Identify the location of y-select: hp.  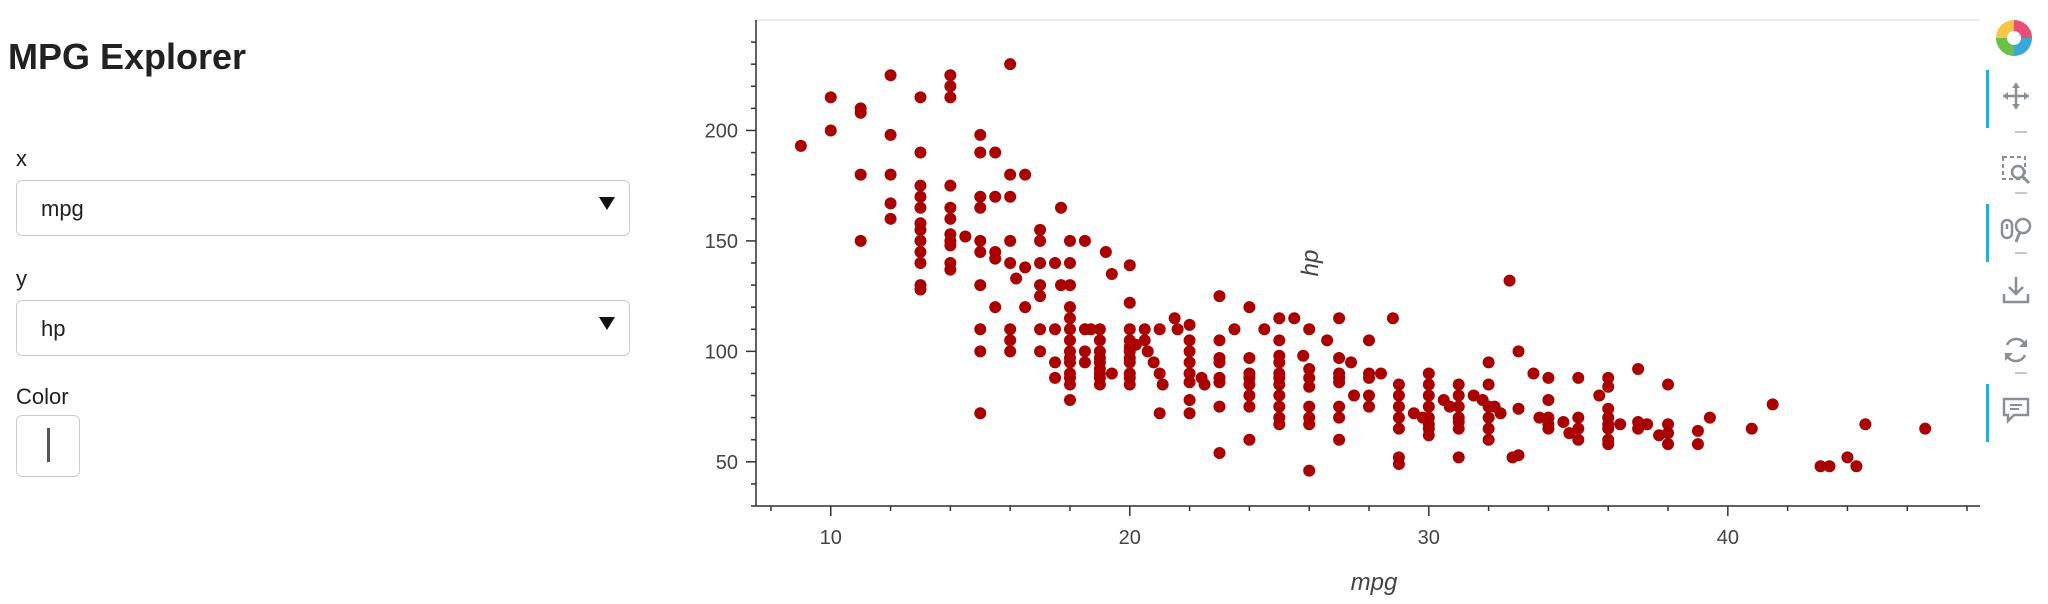
(323, 328).